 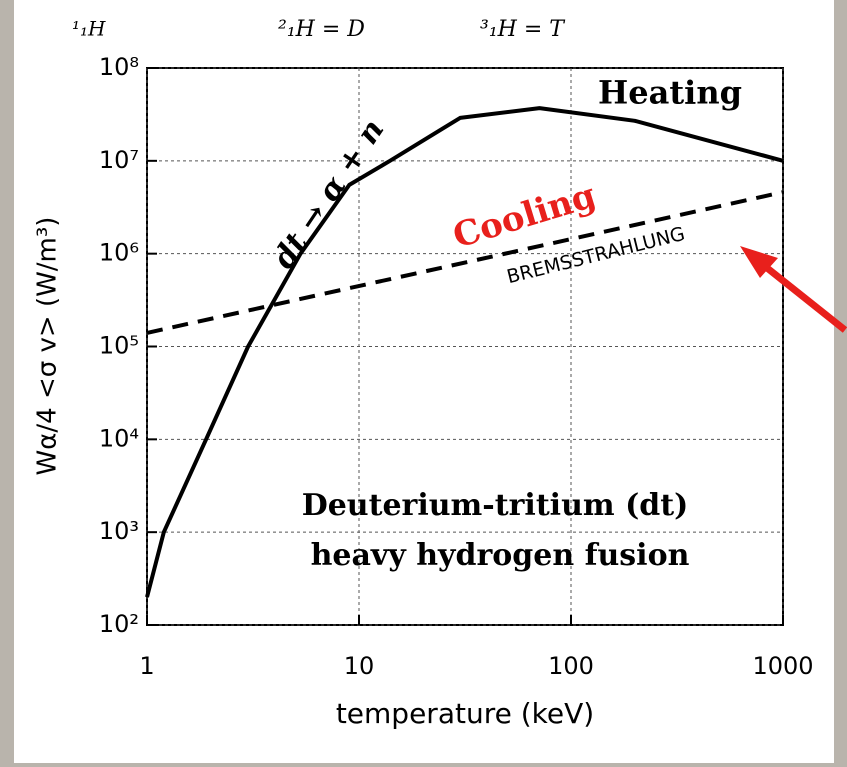 What do you see at coordinates (119, 624) in the screenshot?
I see `y-tick-label: 10²` at bounding box center [119, 624].